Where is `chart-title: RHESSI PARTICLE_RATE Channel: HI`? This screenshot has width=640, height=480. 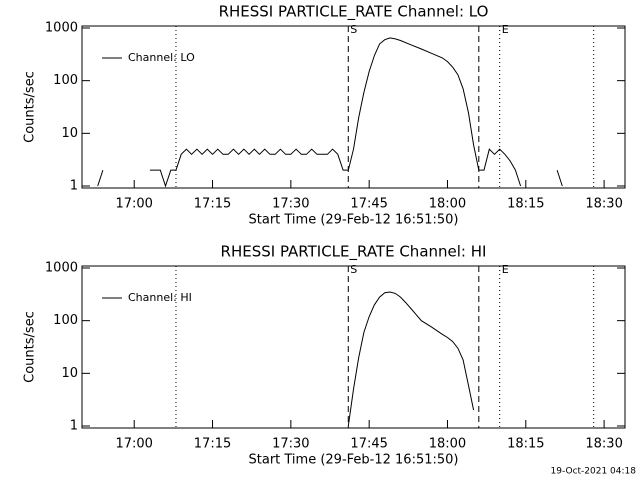 chart-title: RHESSI PARTICLE_RATE Channel: HI is located at coordinates (354, 252).